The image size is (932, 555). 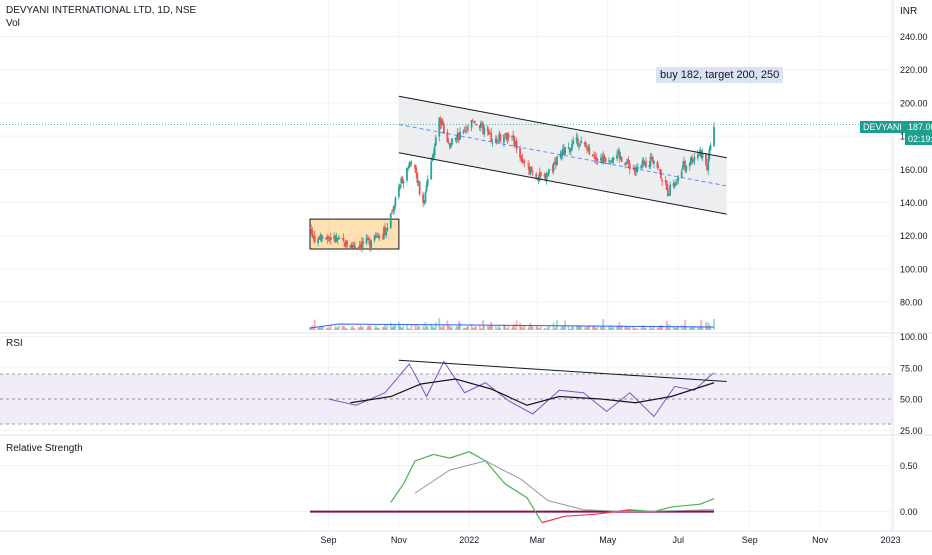 I want to click on price-tag-countdown: 02:19:23, so click(x=918, y=139).